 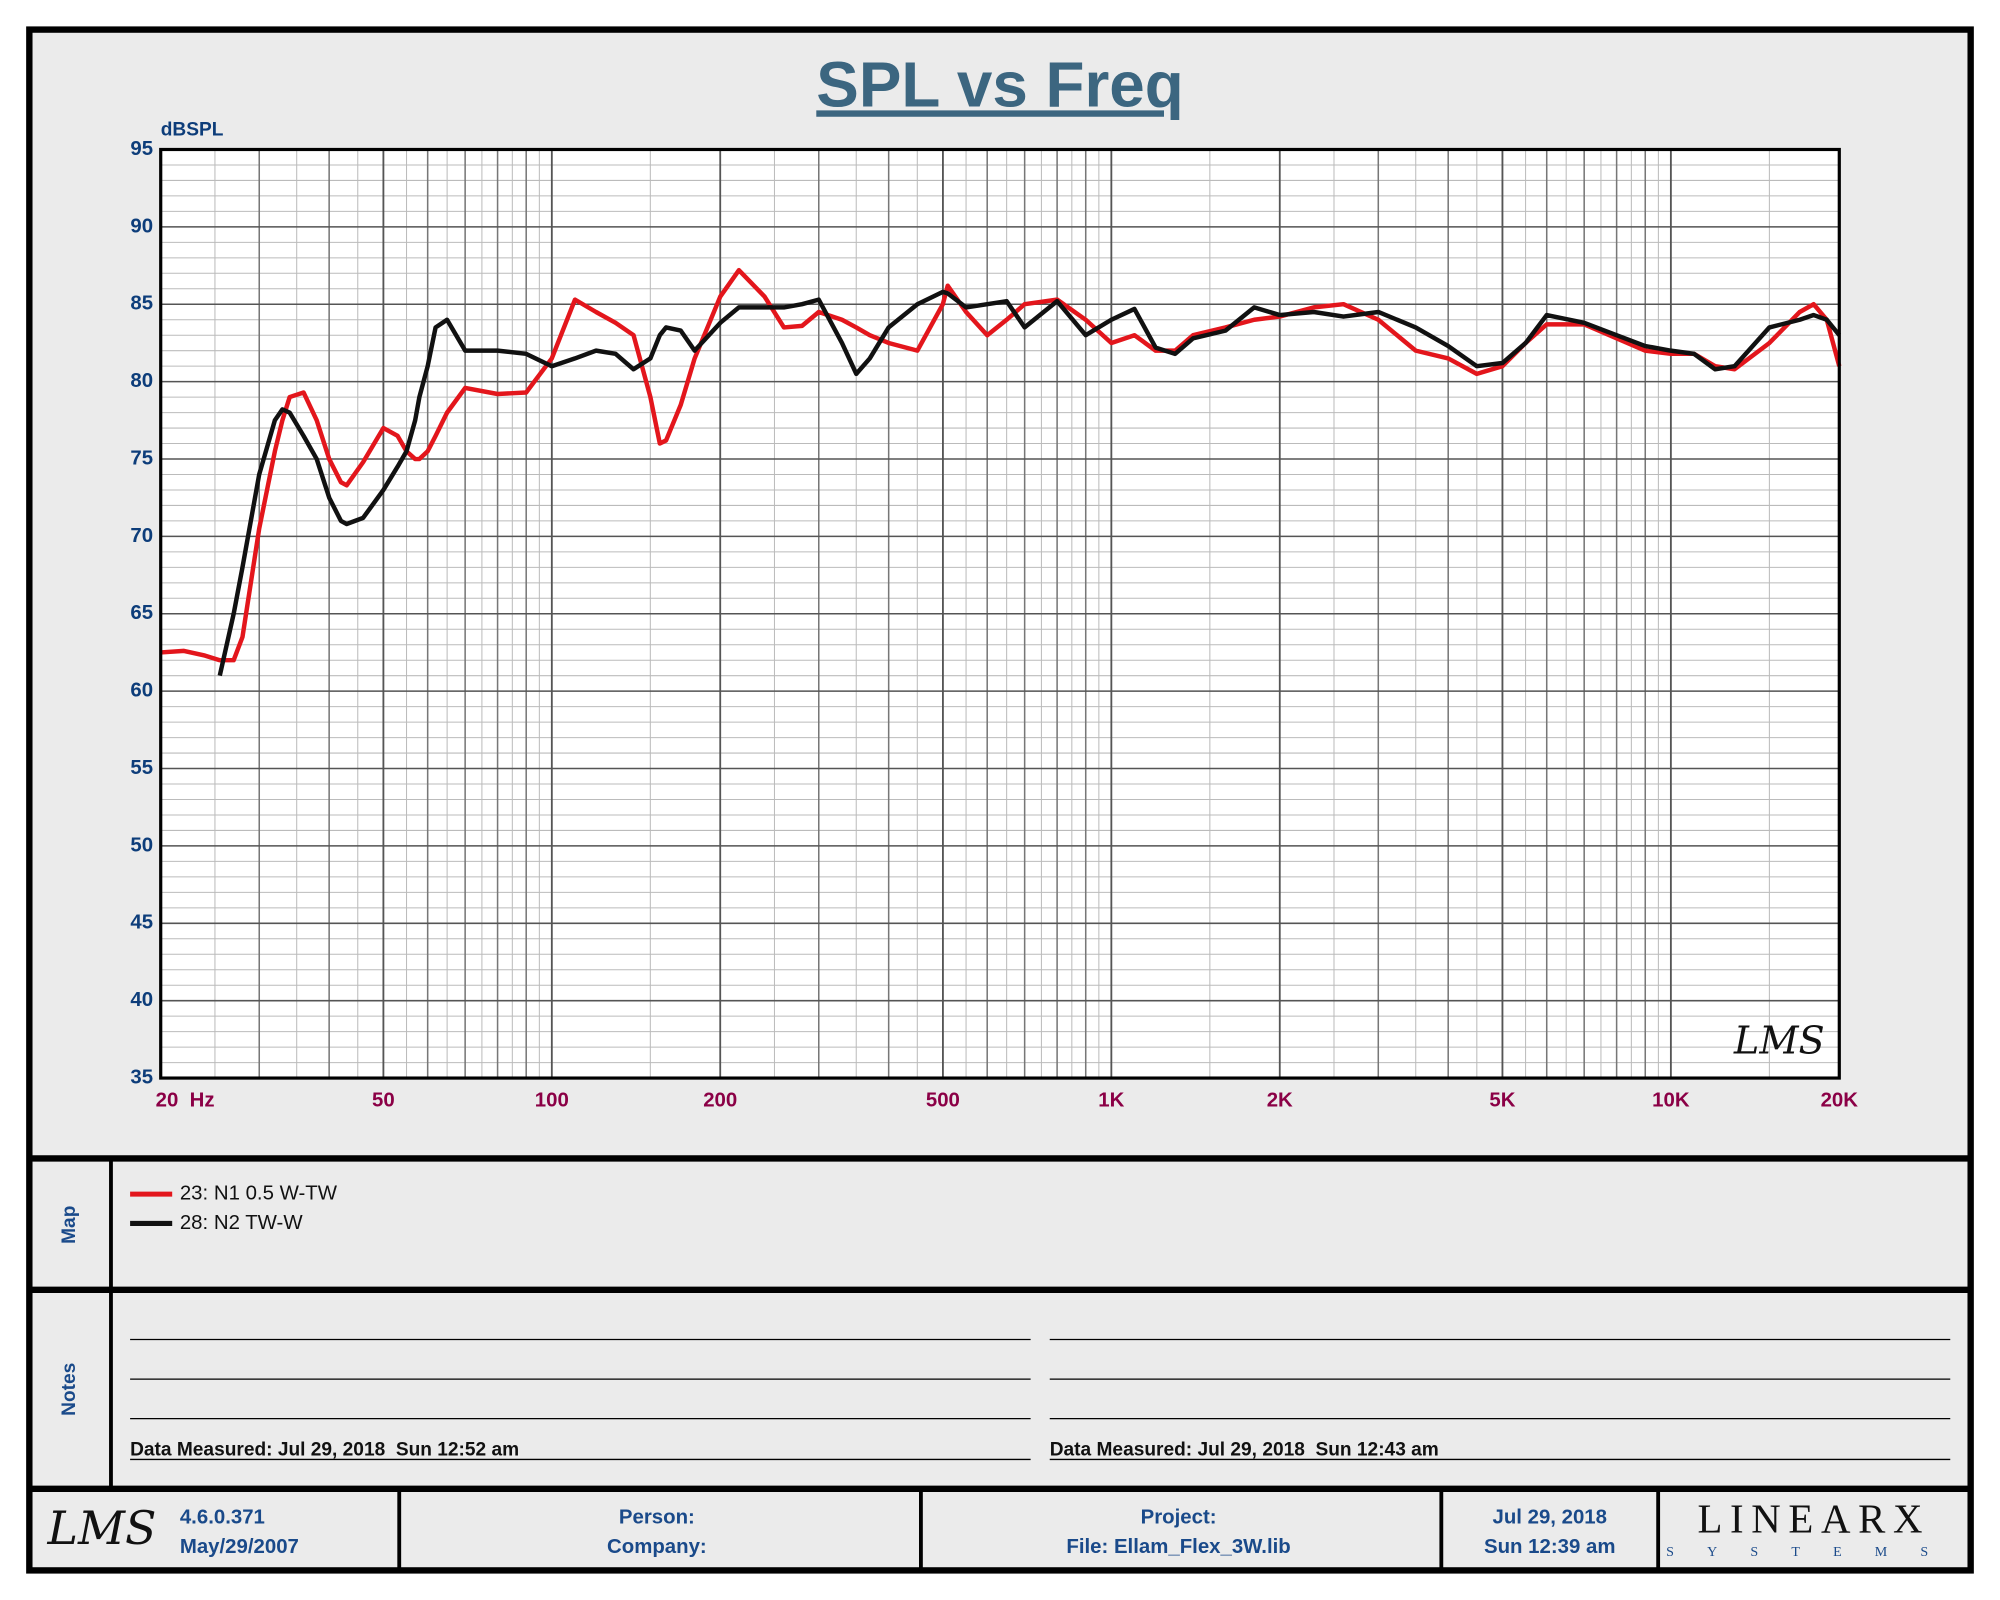 I want to click on y-tick-label: 35, so click(x=141, y=1077).